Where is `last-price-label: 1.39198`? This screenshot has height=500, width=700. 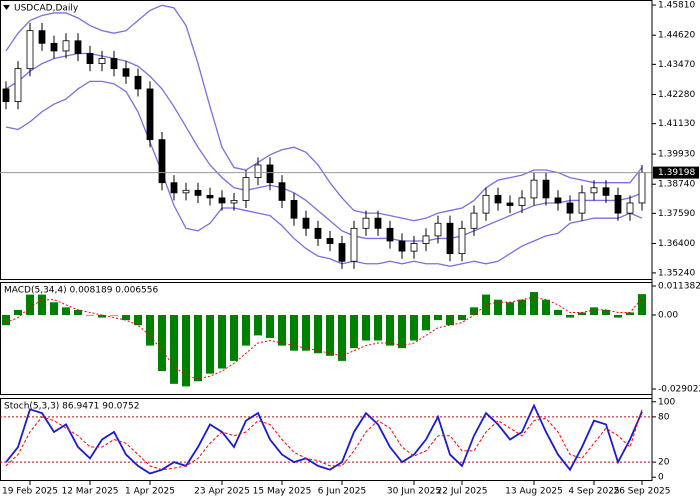 last-price-label: 1.39198 is located at coordinates (676, 173).